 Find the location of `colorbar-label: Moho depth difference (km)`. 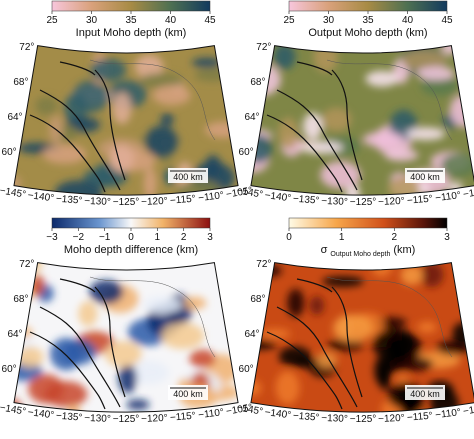

colorbar-label: Moho depth difference (km) is located at coordinates (131, 250).